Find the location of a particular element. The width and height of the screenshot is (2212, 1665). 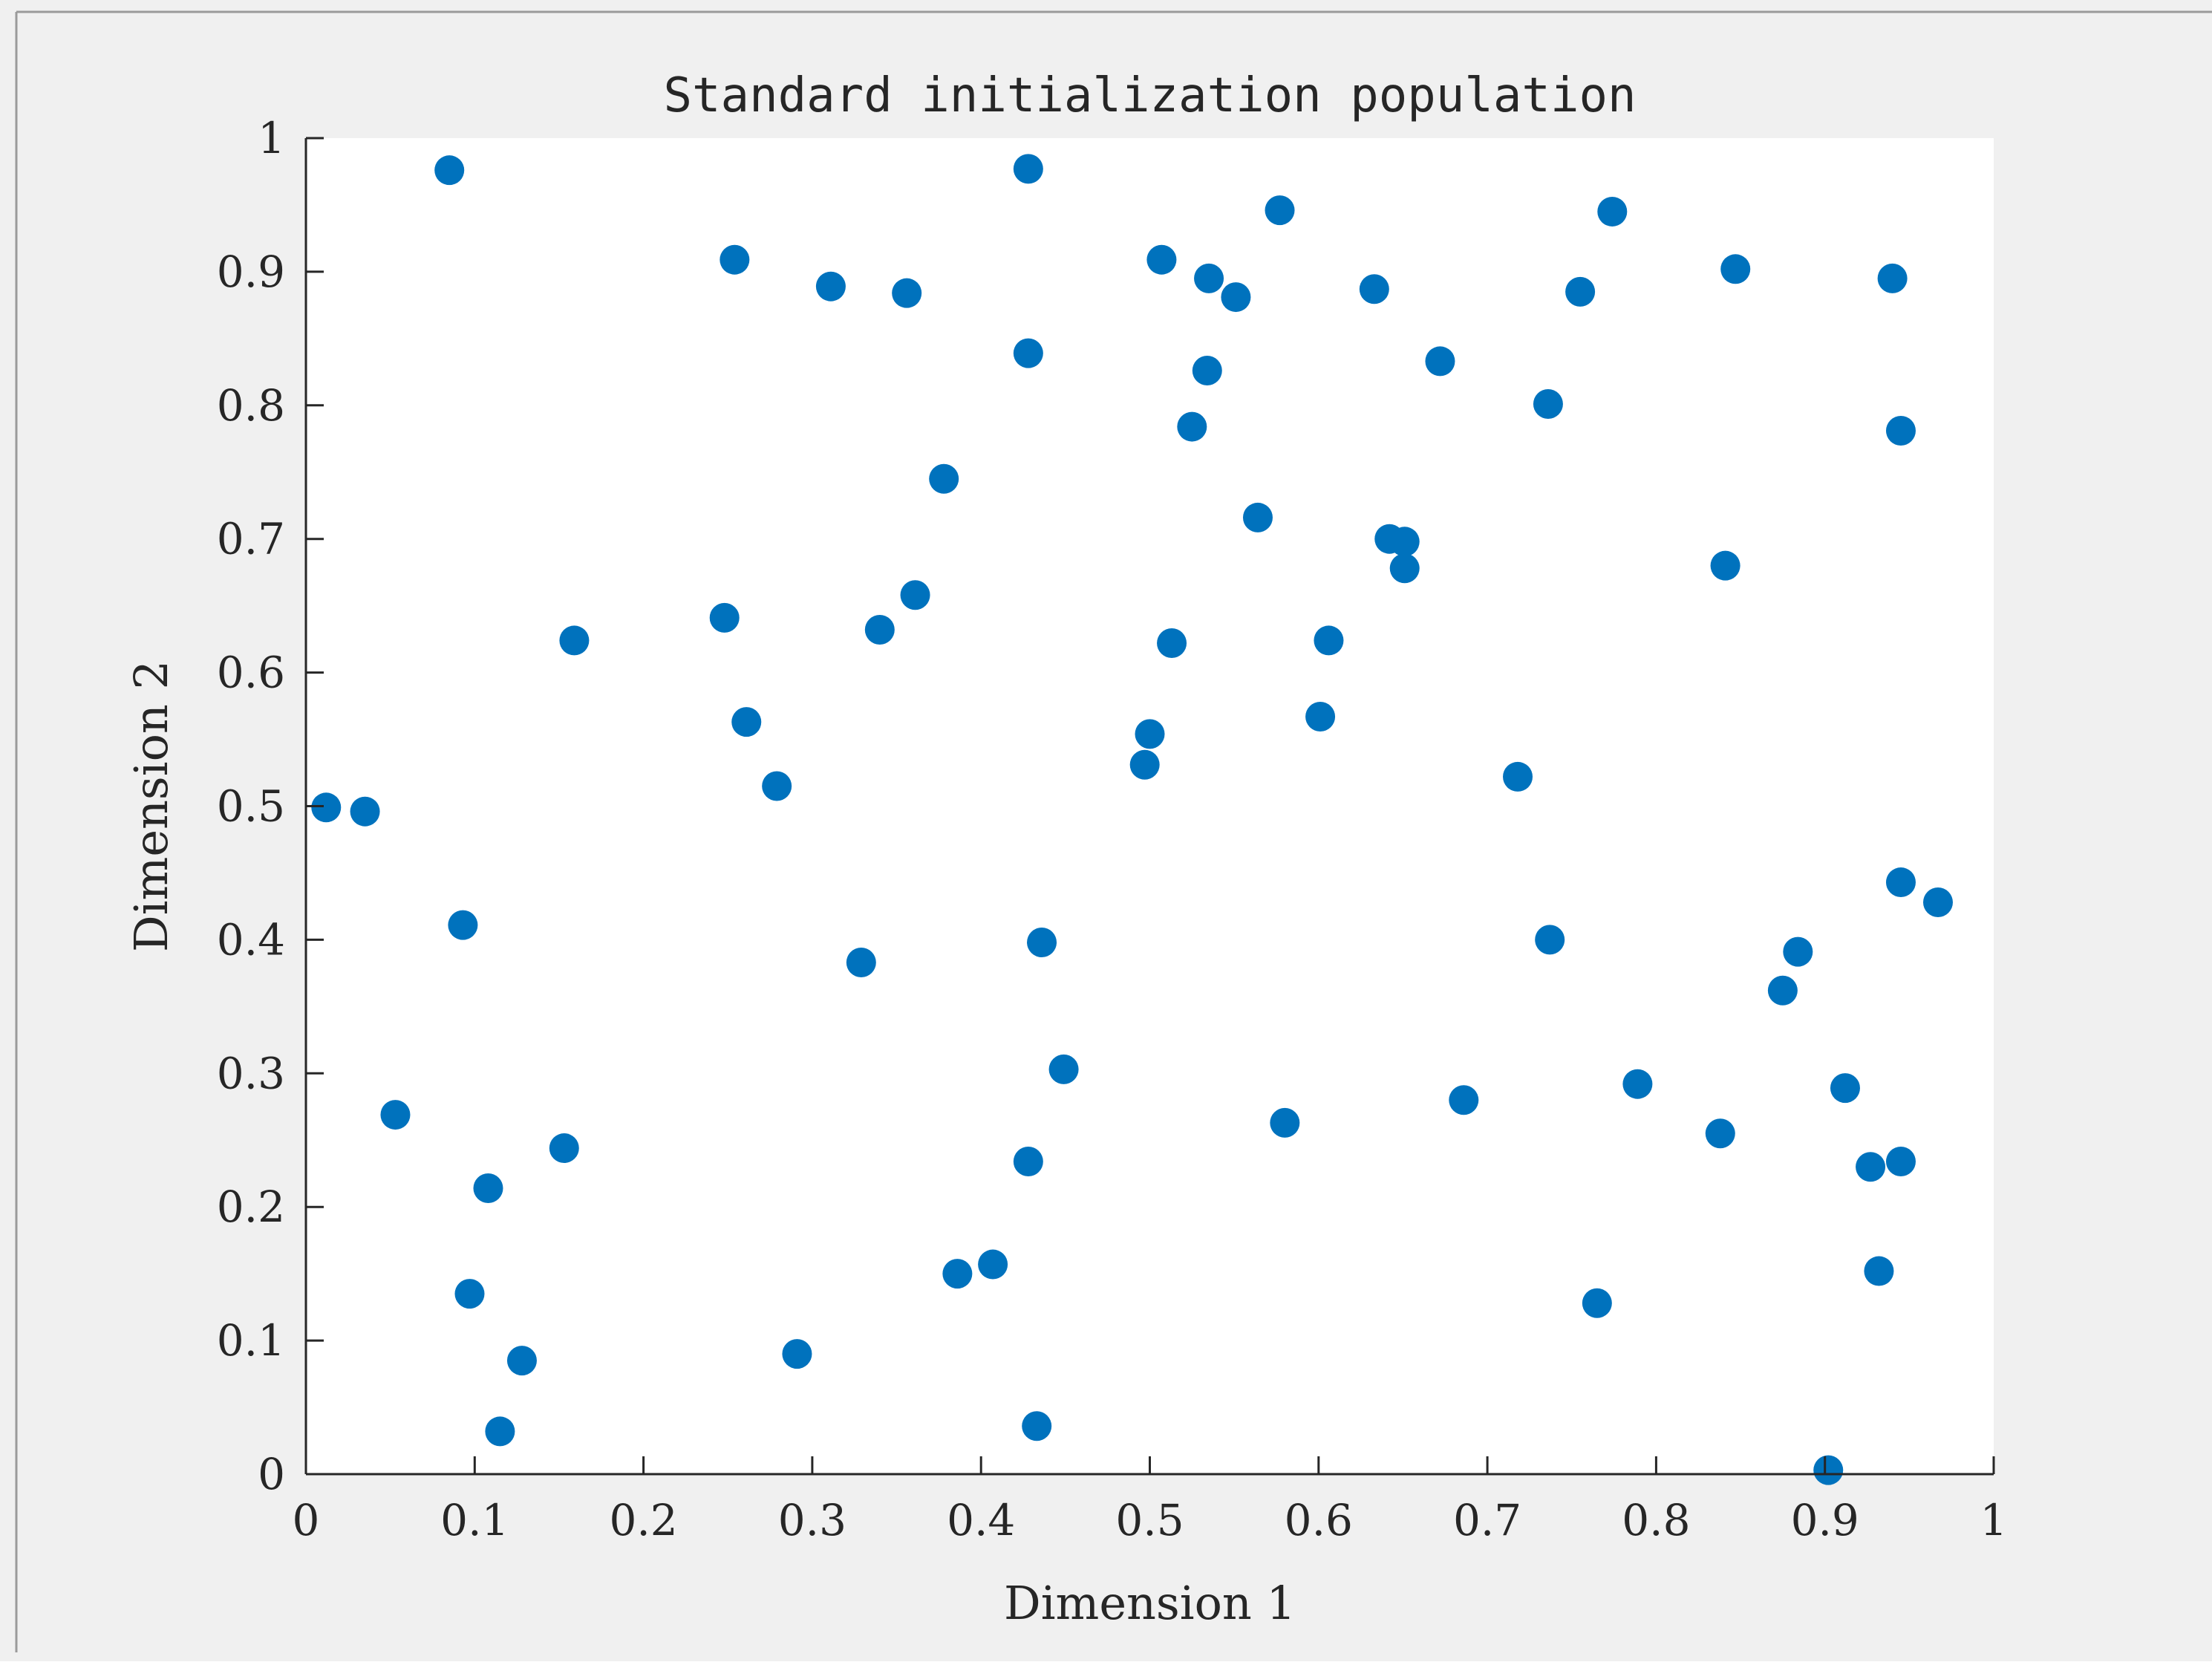

y-axis-ticks: 0 0.1 0.2 0.3 0.4 0.5 0.6 0.7 0.8 0.9 1 is located at coordinates (270, 806).